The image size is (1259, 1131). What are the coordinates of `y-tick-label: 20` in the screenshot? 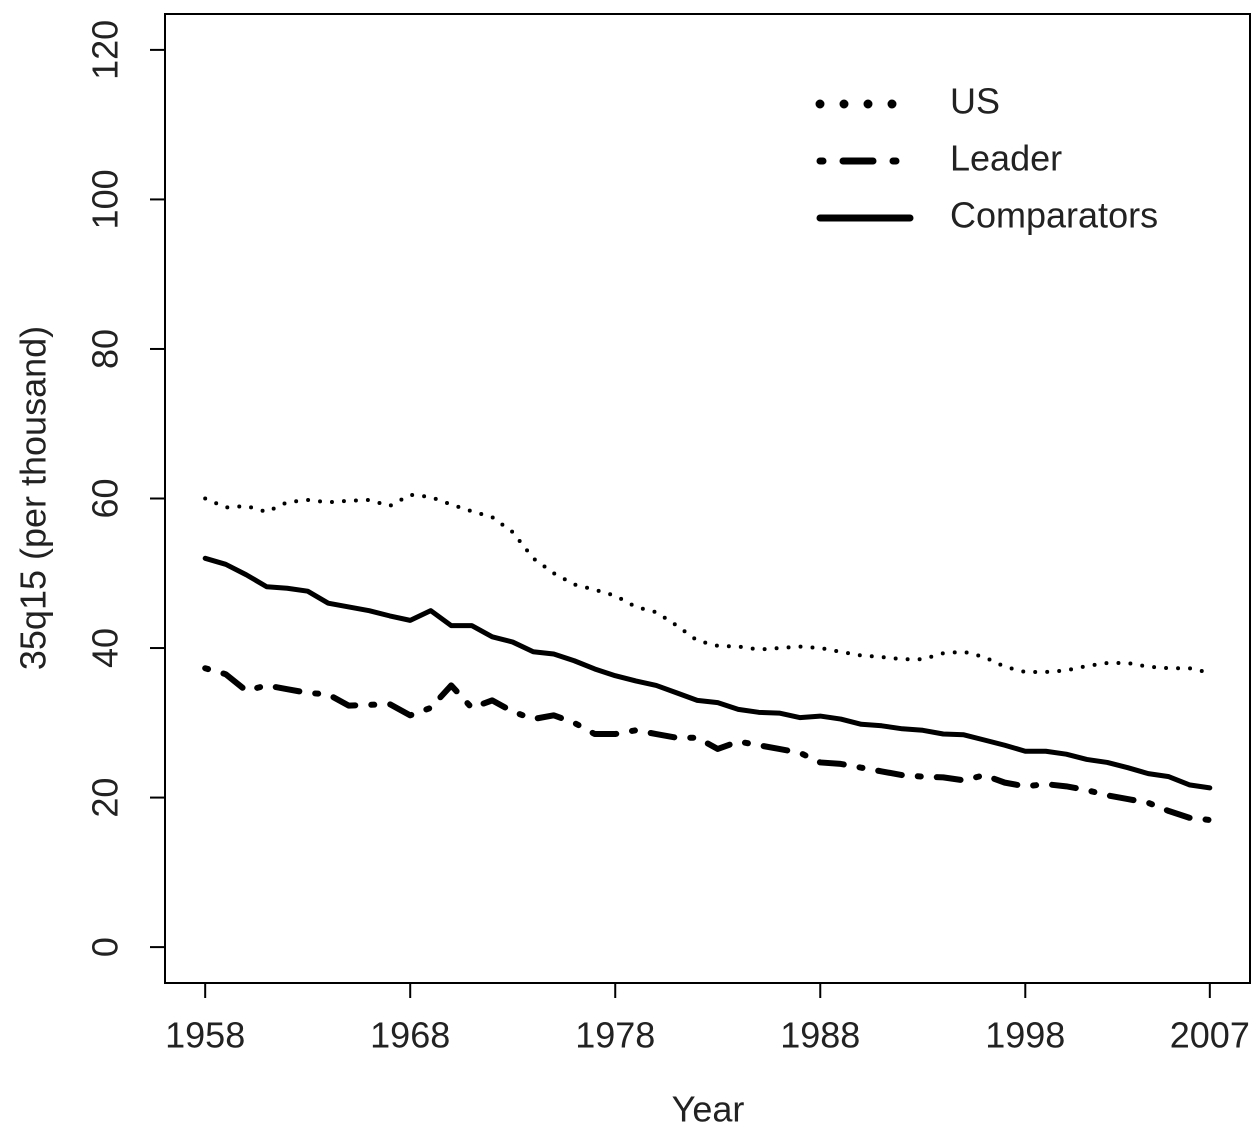 It's located at (105, 798).